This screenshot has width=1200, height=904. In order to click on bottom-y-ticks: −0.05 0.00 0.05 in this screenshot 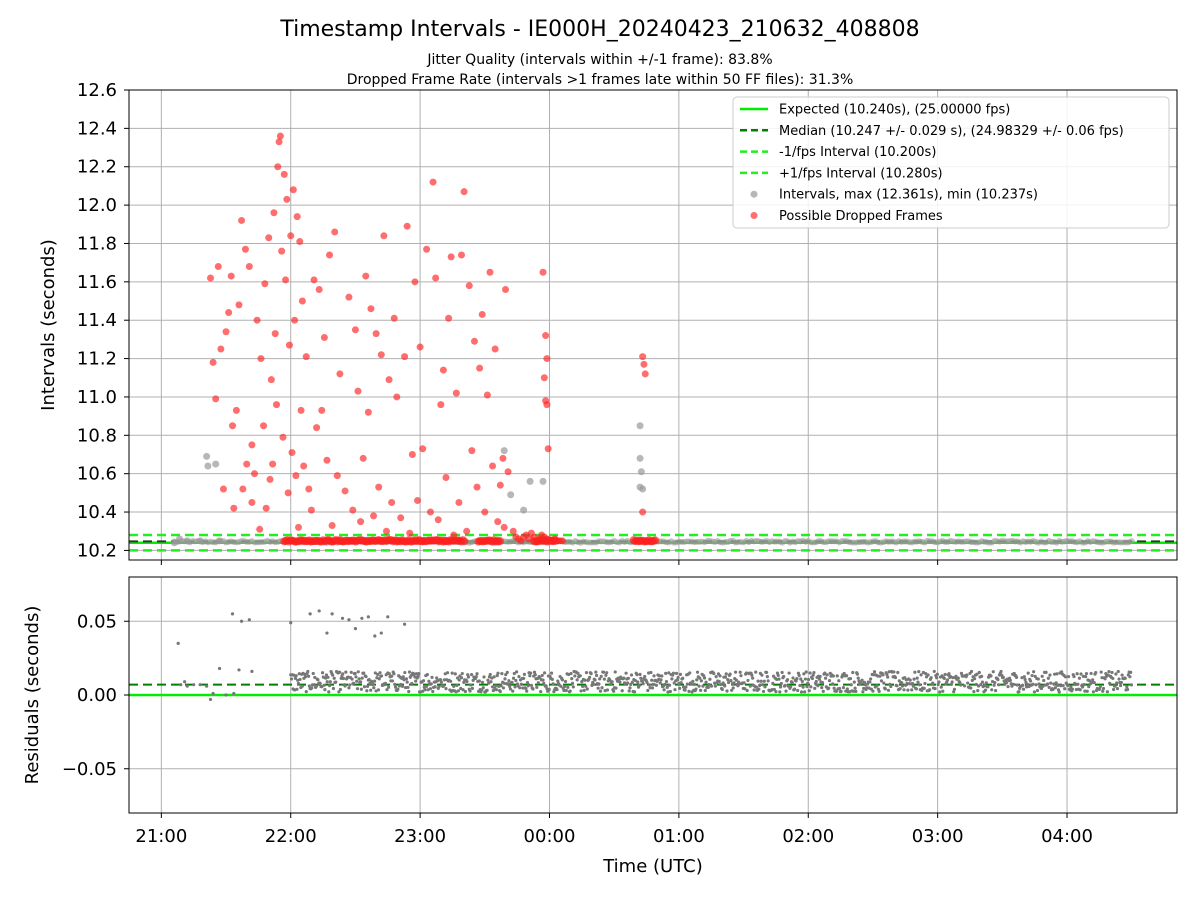, I will do `click(95, 695)`.